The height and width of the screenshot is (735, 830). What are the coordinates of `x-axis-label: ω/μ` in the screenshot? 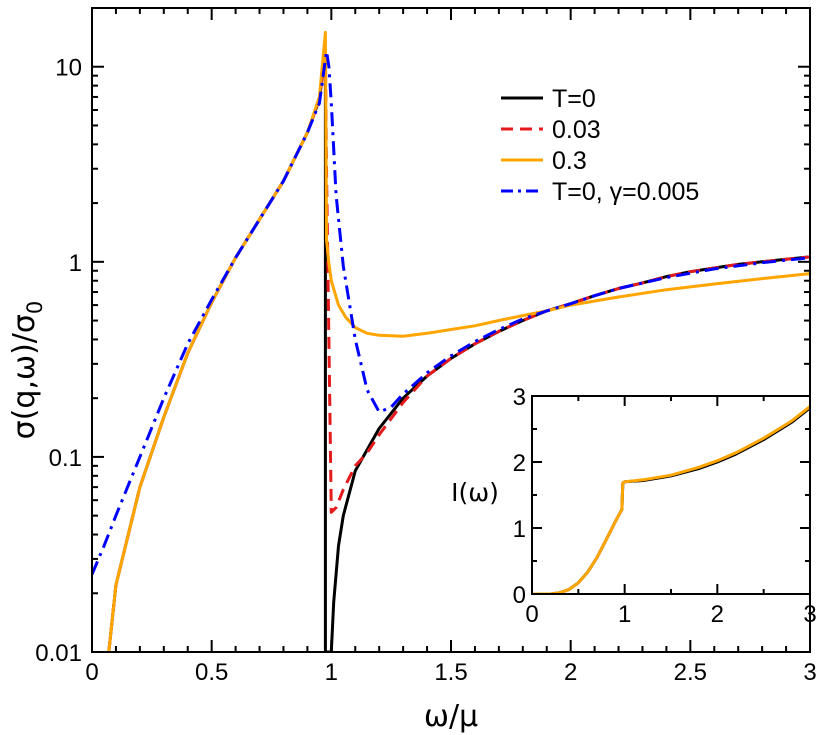 It's located at (451, 716).